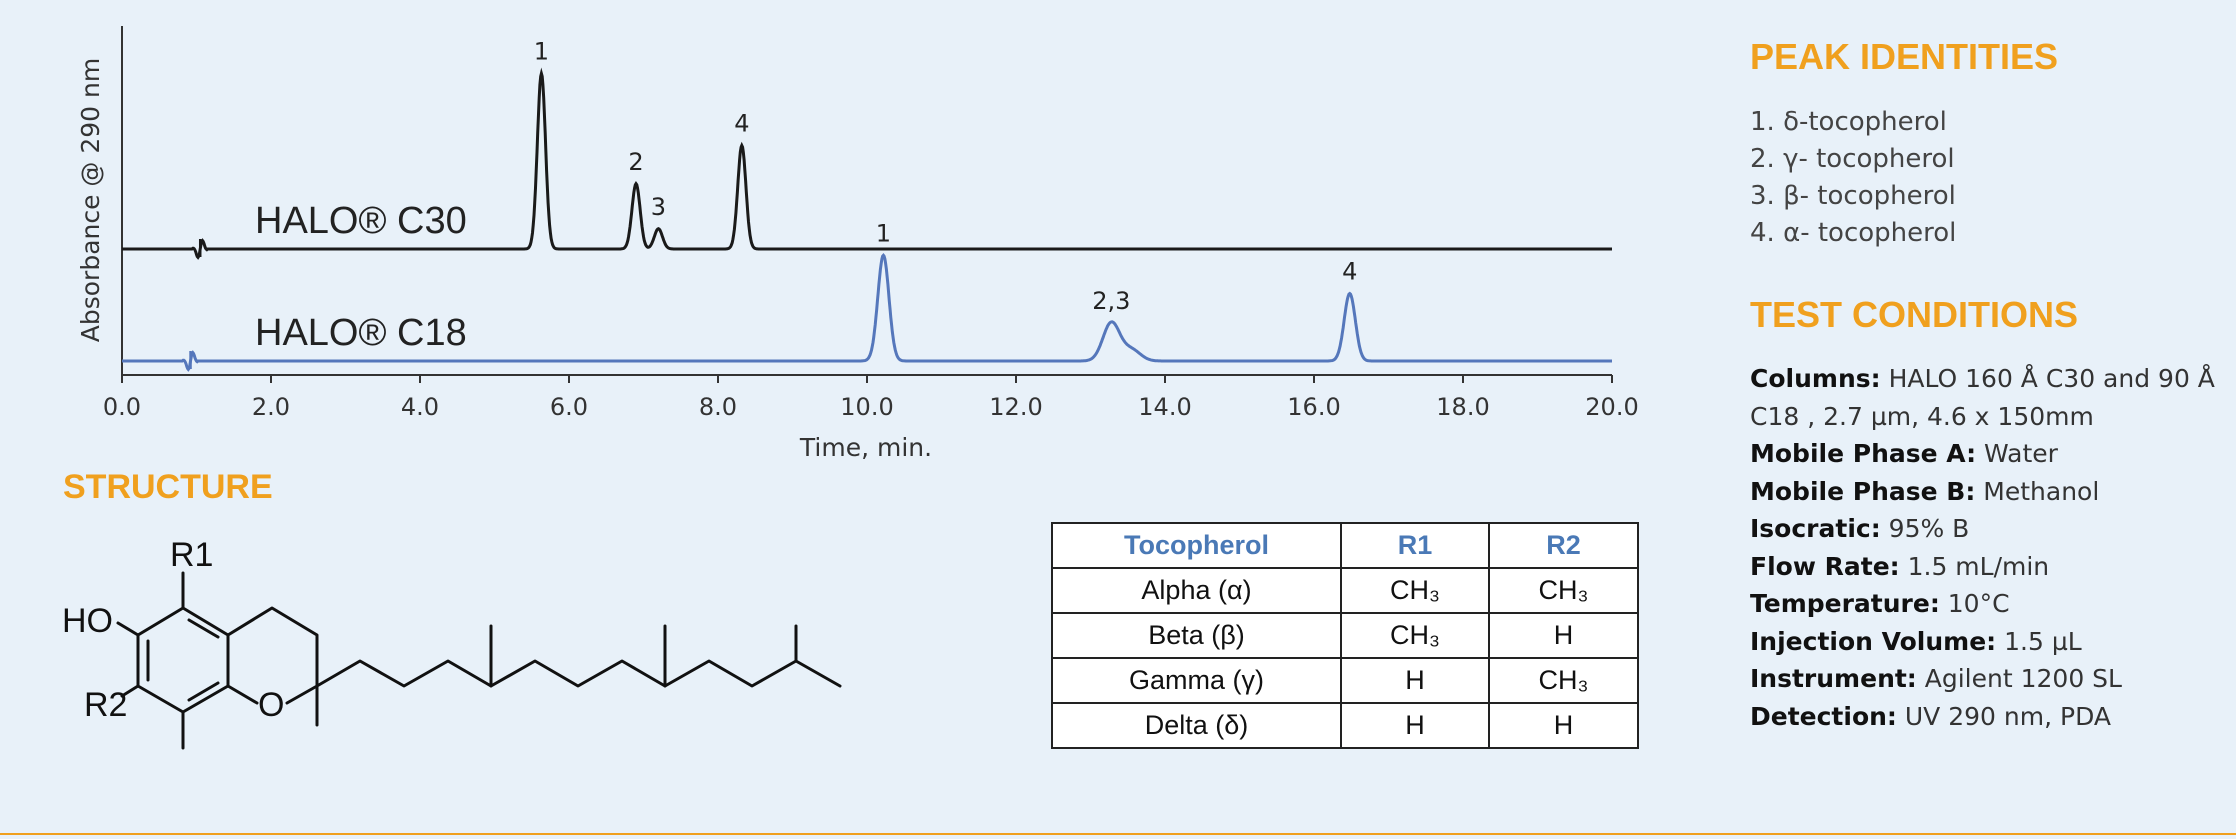 The image size is (2236, 839). What do you see at coordinates (867, 312) in the screenshot?
I see `series-line` at bounding box center [867, 312].